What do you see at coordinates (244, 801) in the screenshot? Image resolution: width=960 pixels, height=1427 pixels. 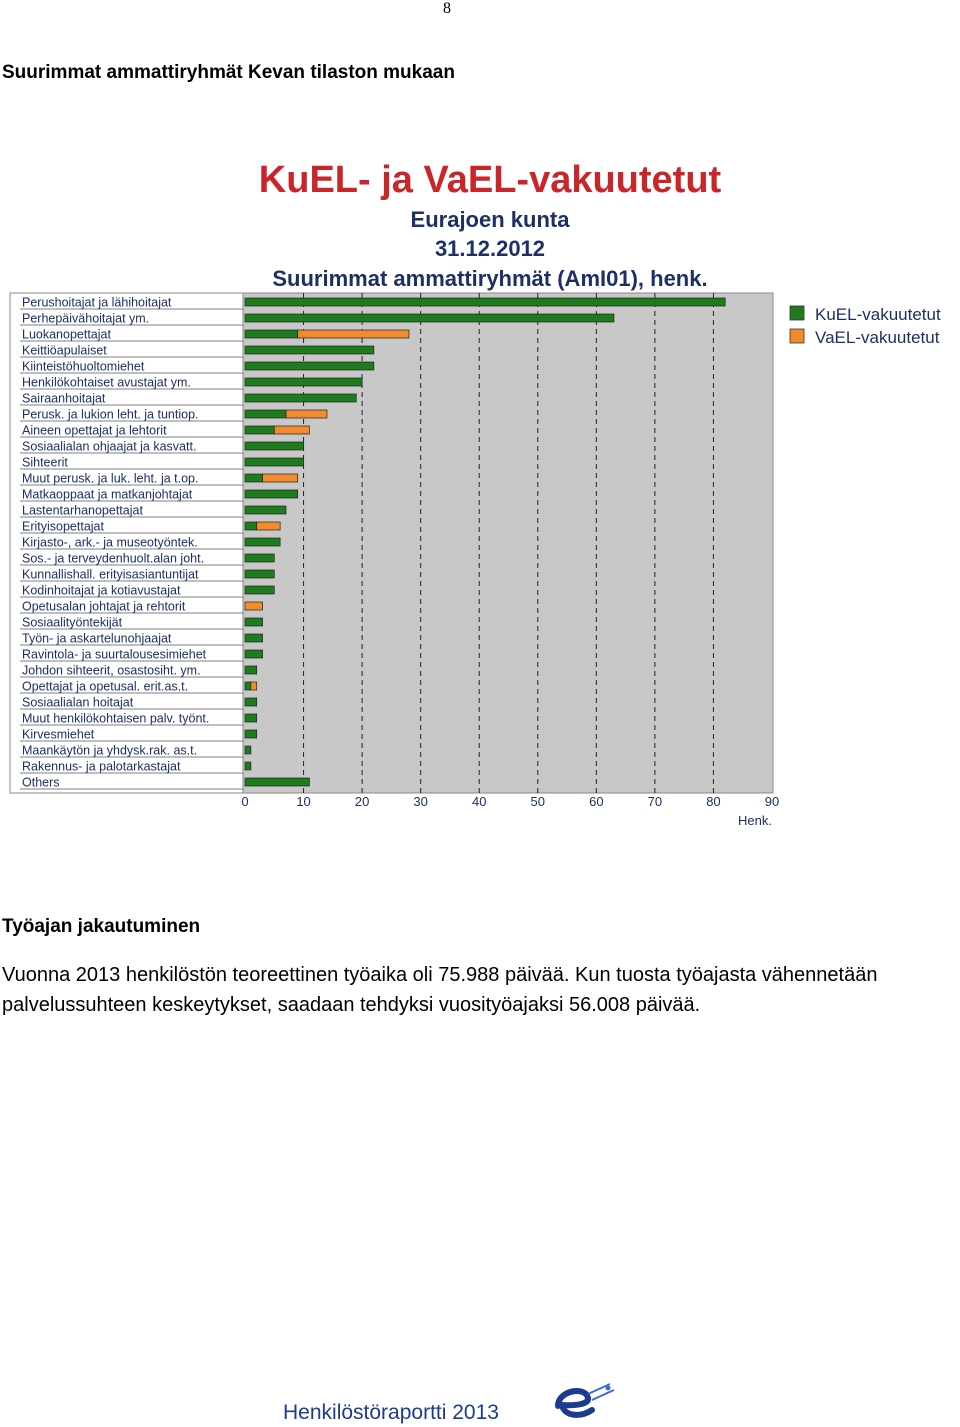 I see `x-tick-label: 0` at bounding box center [244, 801].